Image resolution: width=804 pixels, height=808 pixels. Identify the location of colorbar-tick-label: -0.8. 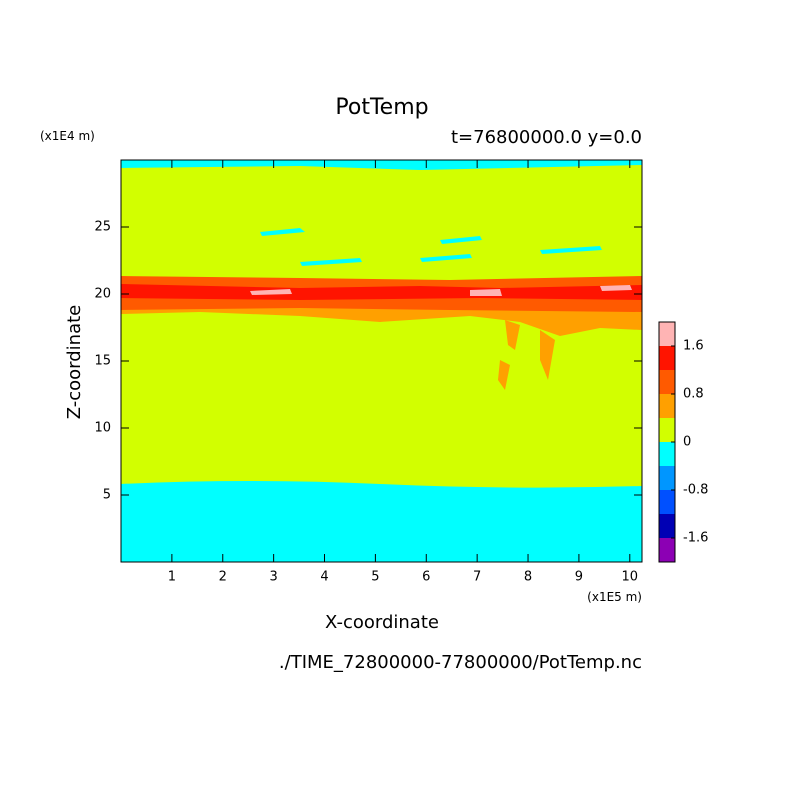
(695, 490).